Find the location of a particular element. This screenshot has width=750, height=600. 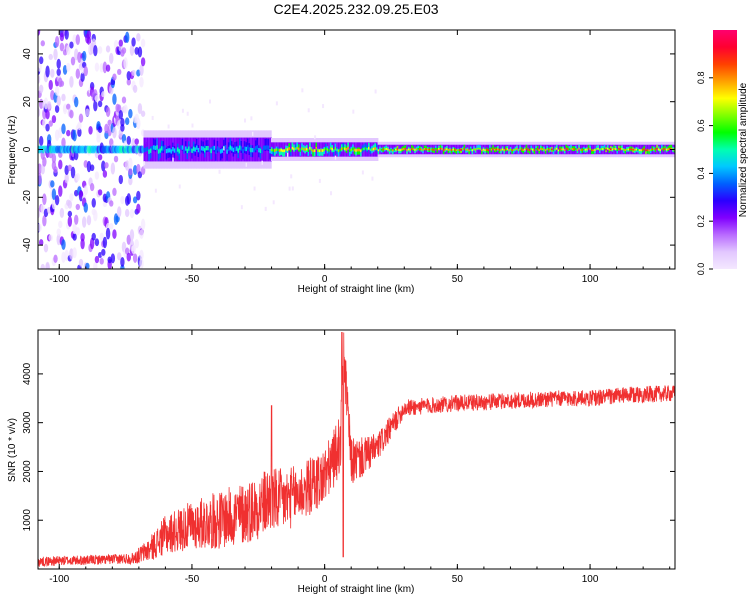

x-tick-label: -50 is located at coordinates (192, 279).